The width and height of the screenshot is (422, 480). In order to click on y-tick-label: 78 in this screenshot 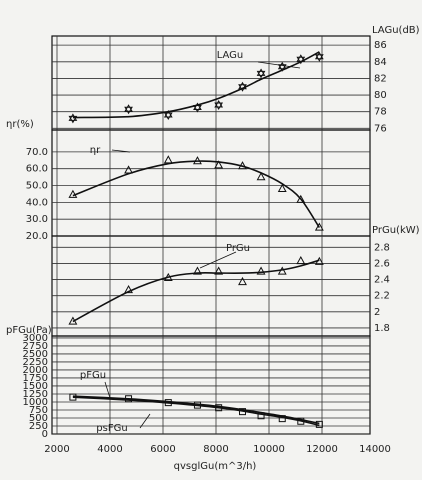, I will do `click(380, 112)`.